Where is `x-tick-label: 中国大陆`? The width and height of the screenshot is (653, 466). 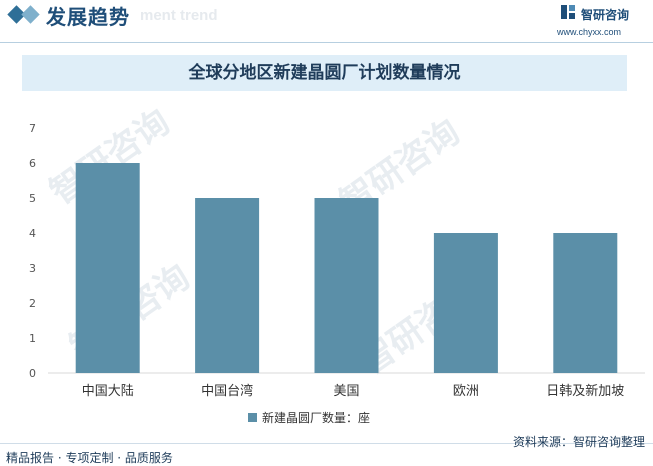
x-tick-label: 中国大陆 is located at coordinates (108, 391).